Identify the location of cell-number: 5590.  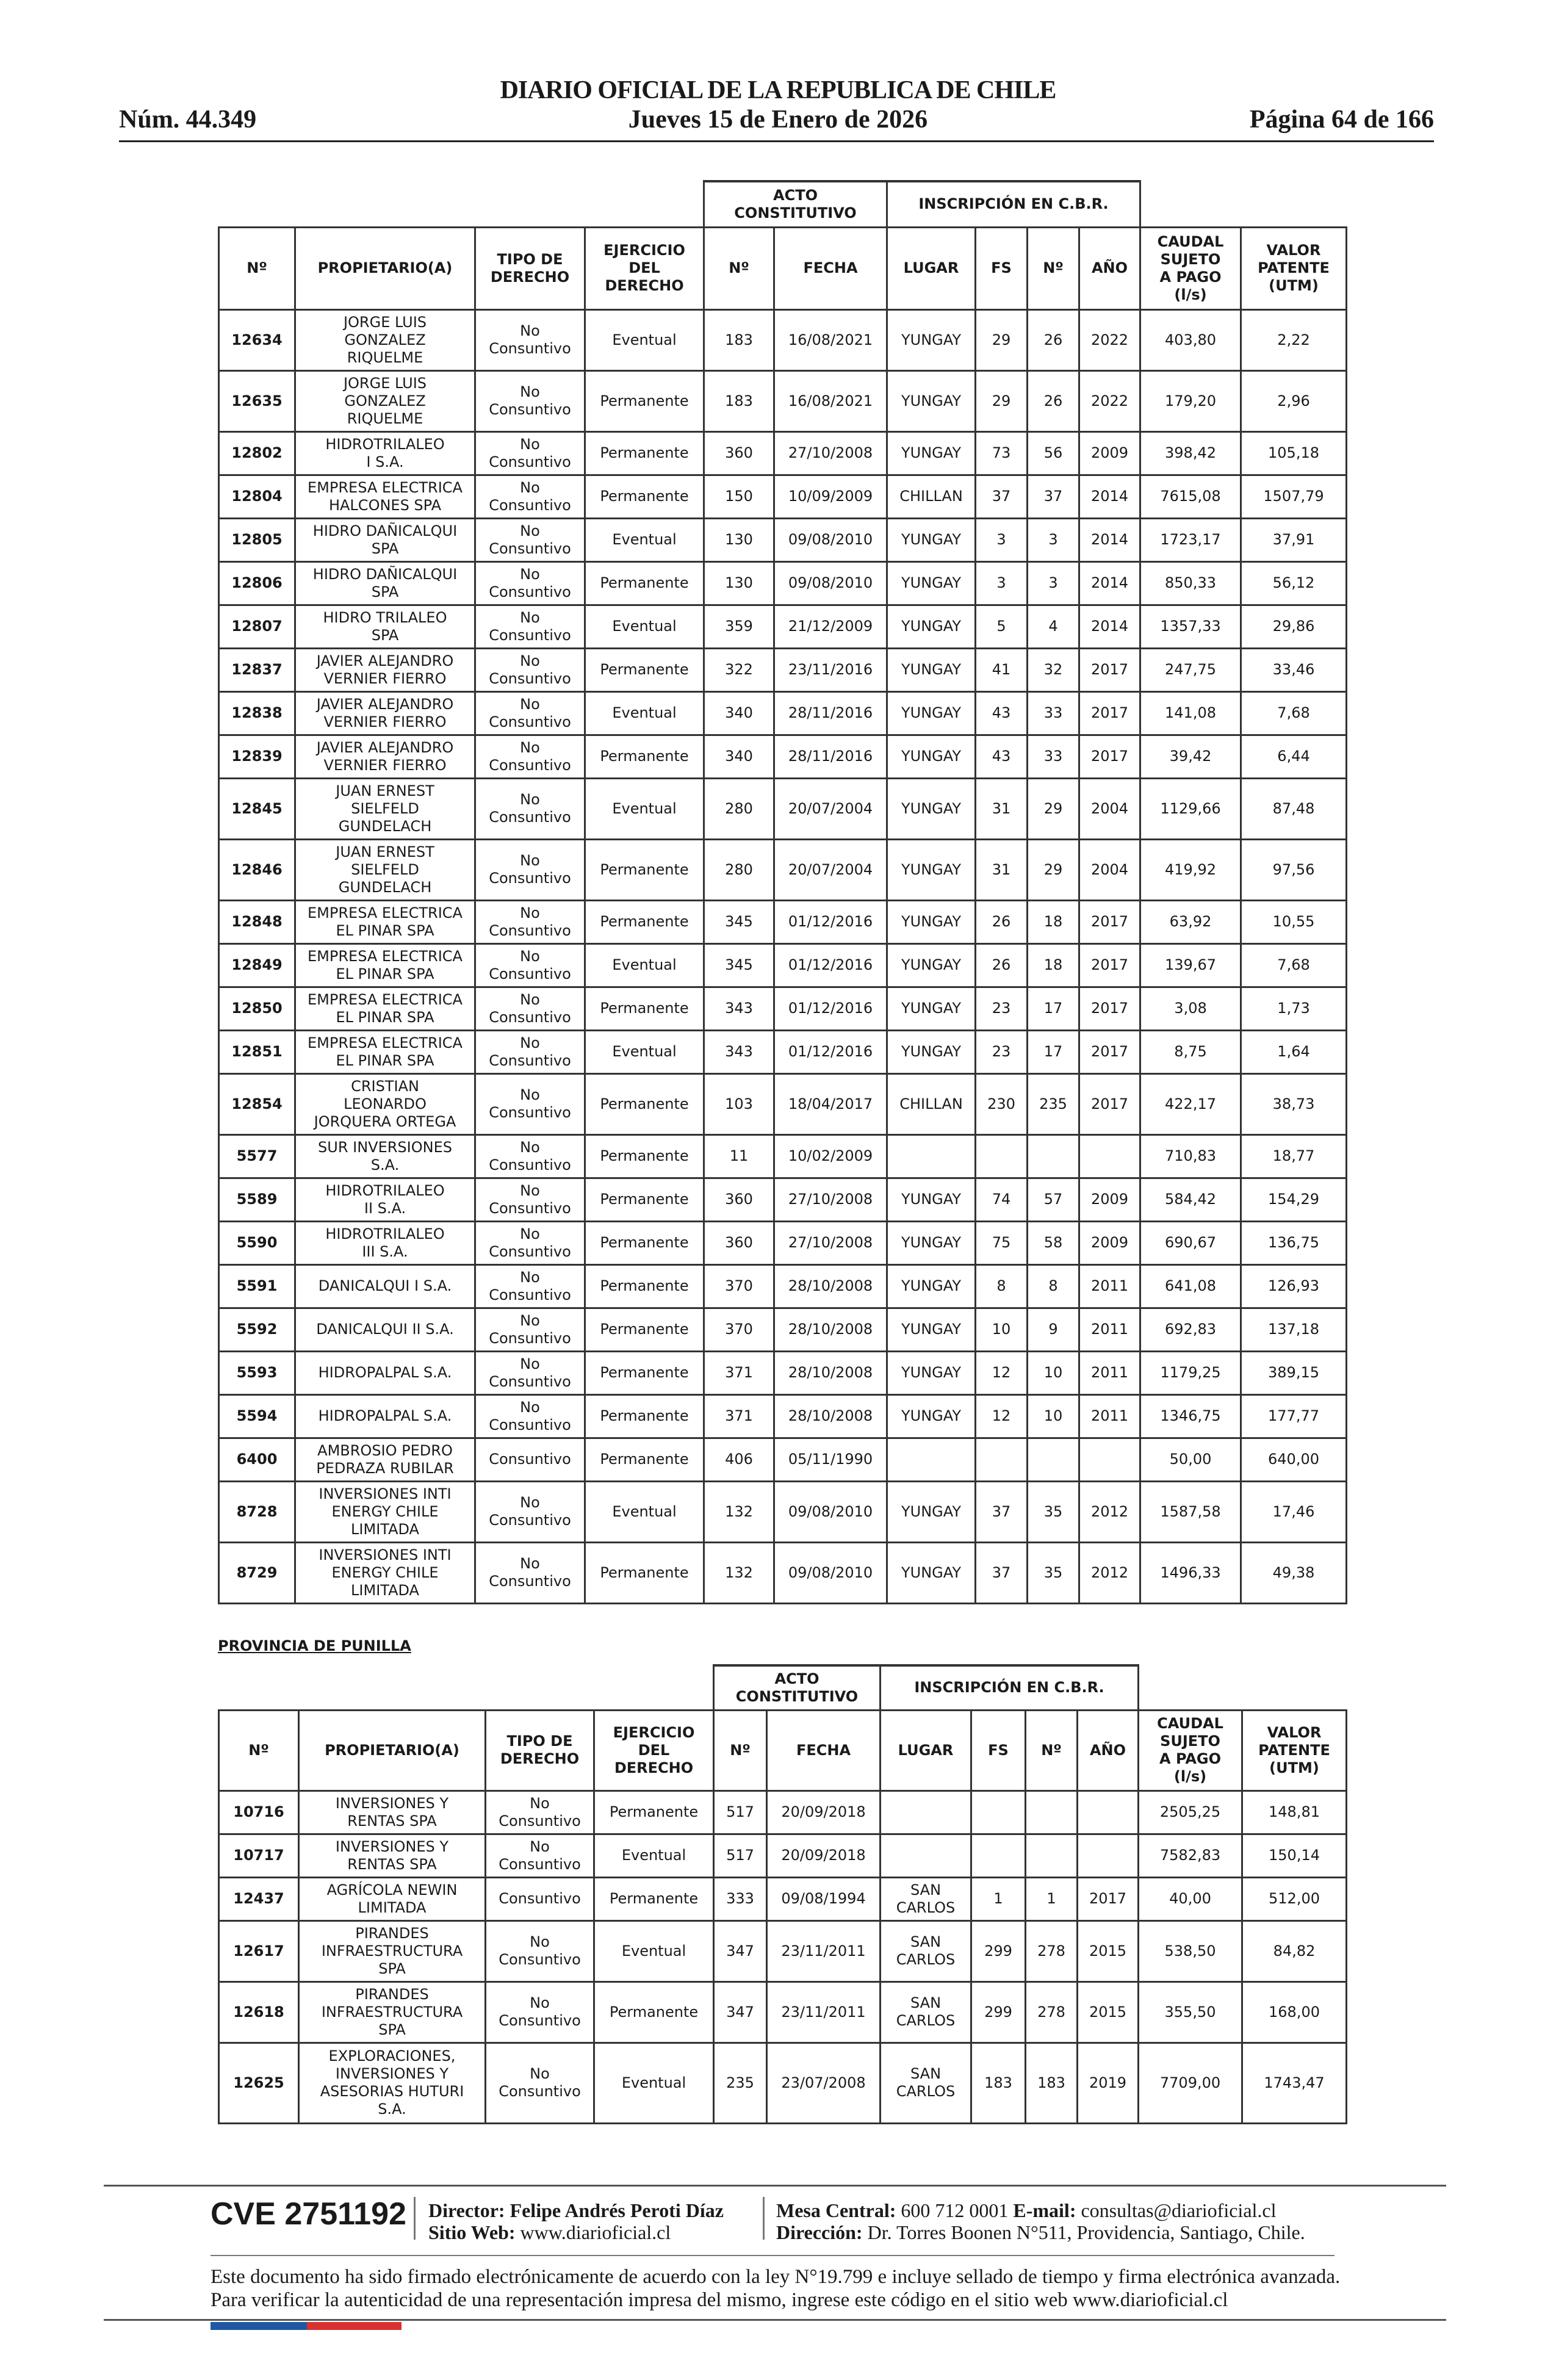
(257, 1243).